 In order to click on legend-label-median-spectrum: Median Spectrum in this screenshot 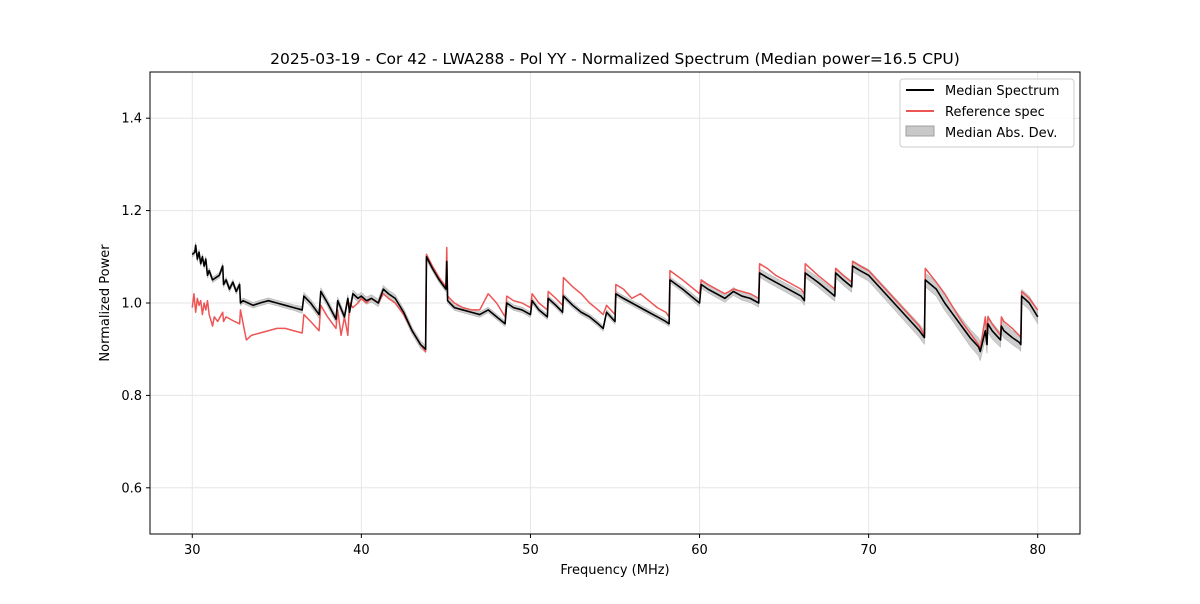, I will do `click(1002, 91)`.